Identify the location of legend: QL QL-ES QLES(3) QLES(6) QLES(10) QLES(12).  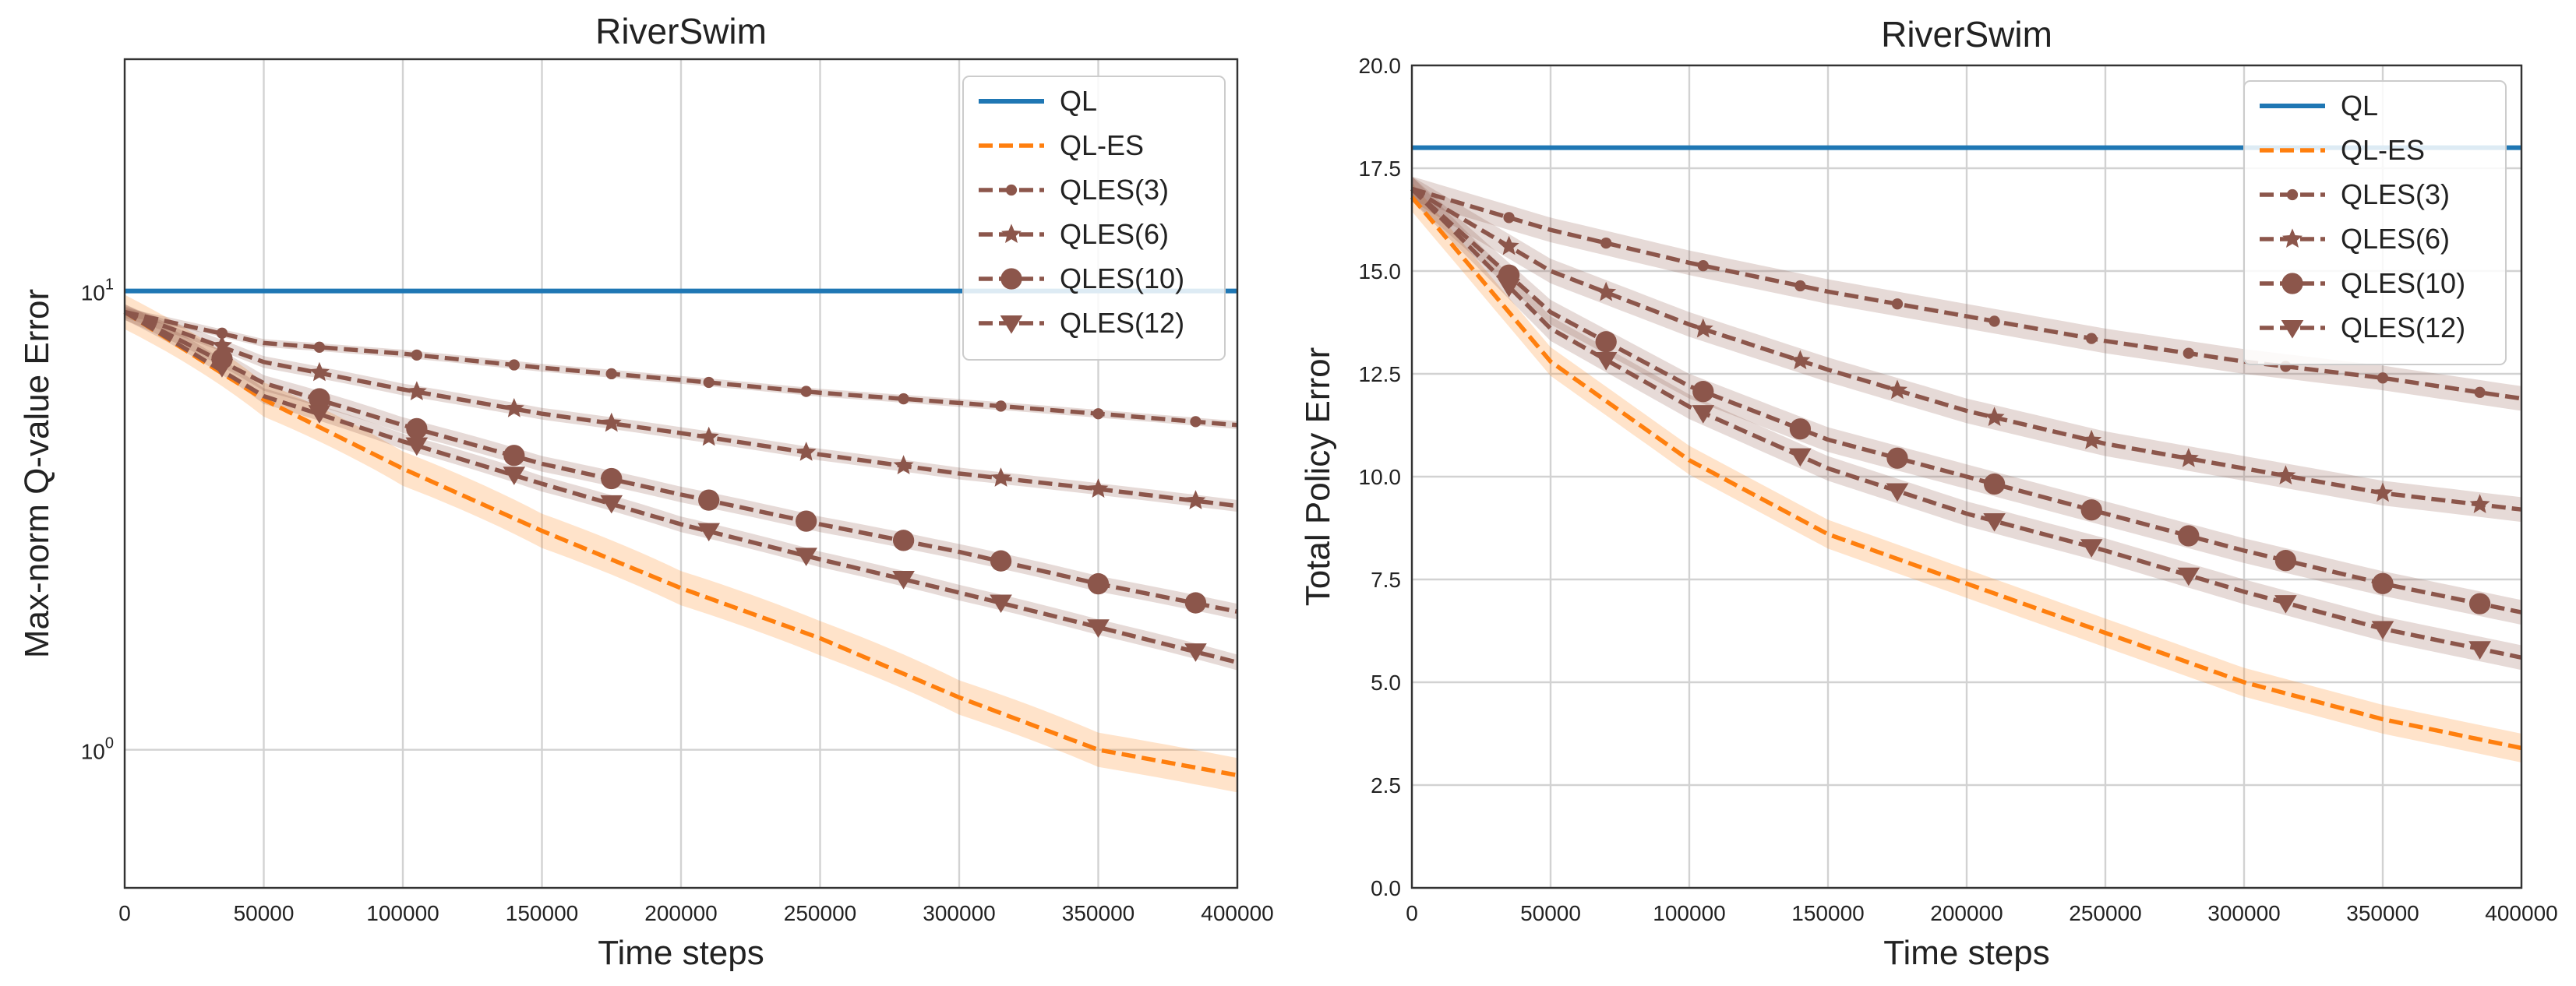
(1094, 218).